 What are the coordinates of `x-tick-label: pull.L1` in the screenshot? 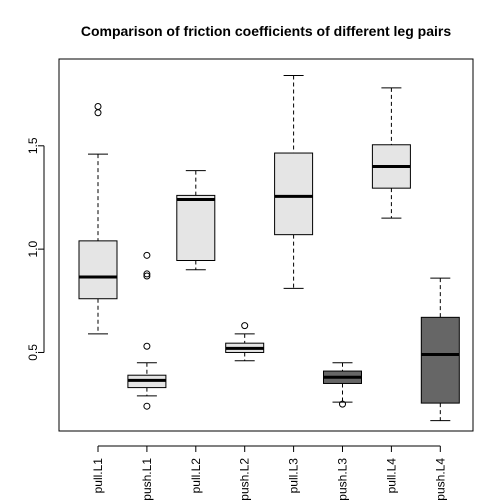 It's located at (98, 476).